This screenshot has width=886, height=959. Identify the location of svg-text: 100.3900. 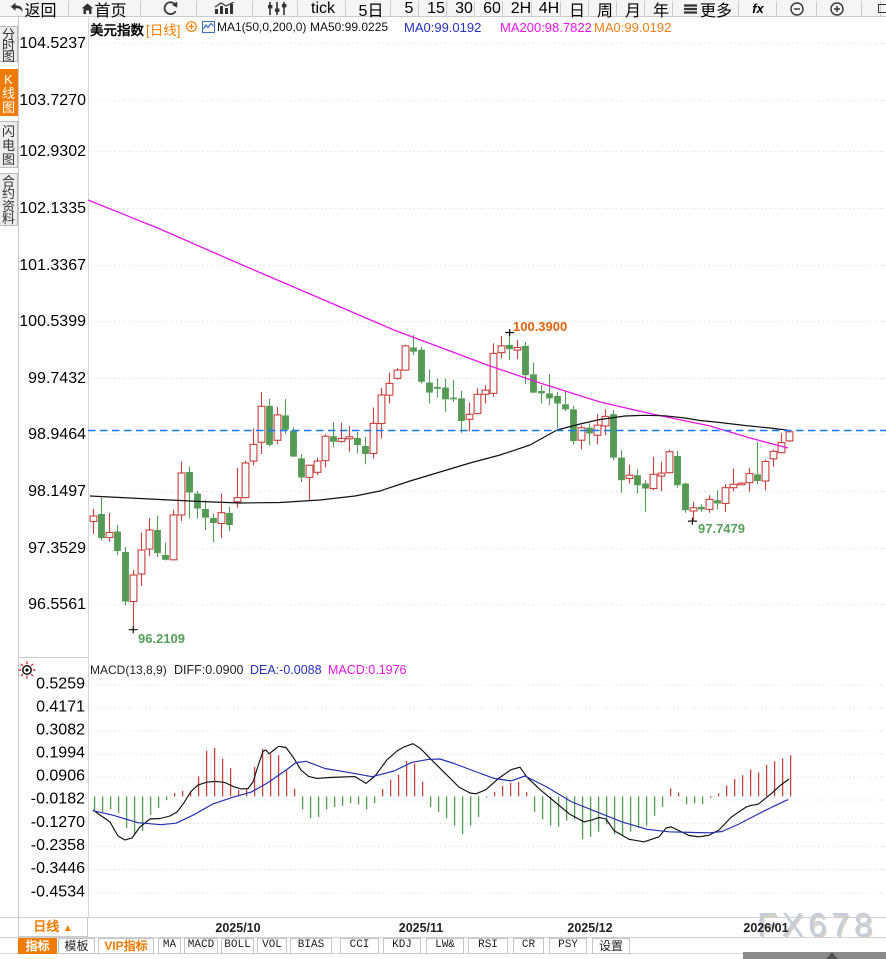
(540, 326).